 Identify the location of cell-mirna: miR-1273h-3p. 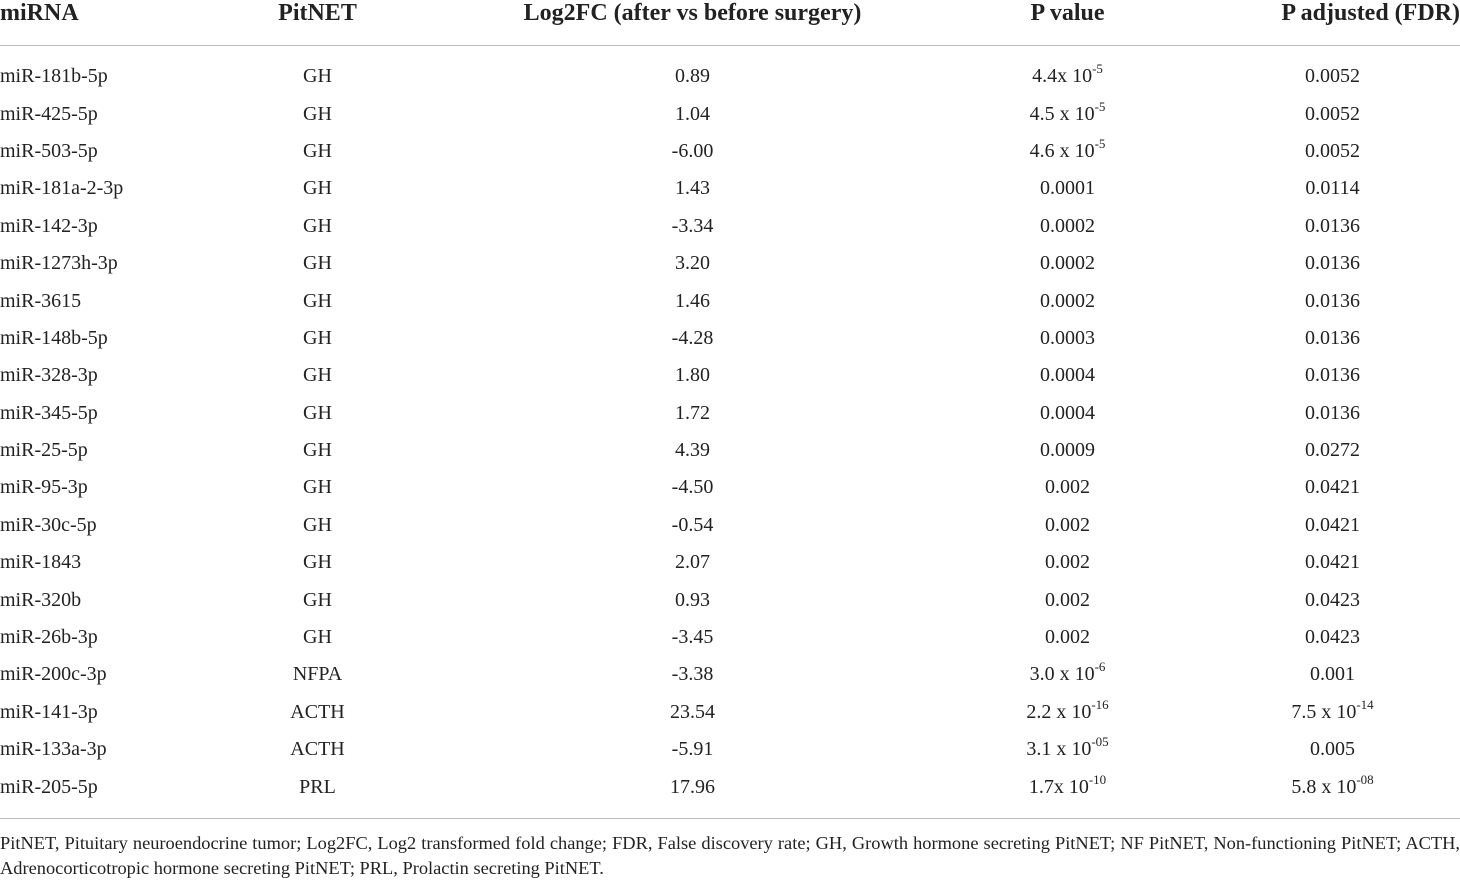
(59, 263).